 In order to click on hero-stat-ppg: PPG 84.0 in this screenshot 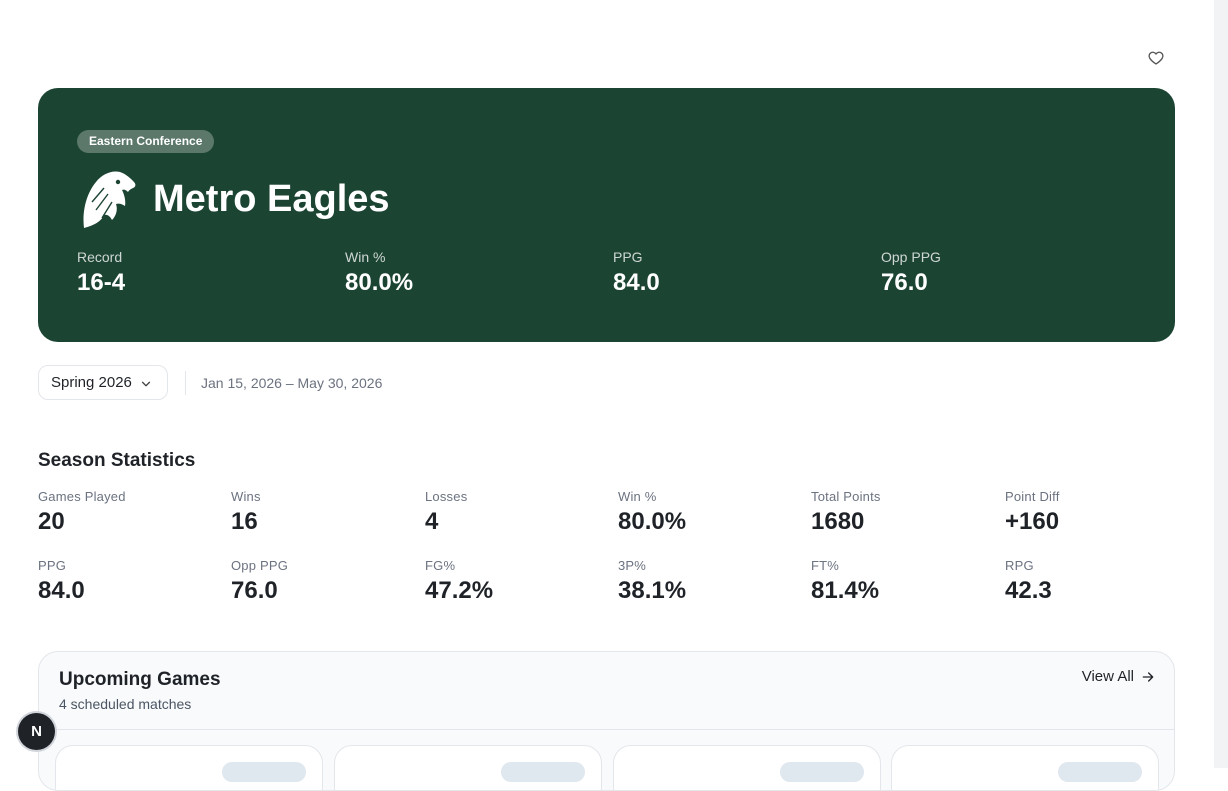, I will do `click(636, 273)`.